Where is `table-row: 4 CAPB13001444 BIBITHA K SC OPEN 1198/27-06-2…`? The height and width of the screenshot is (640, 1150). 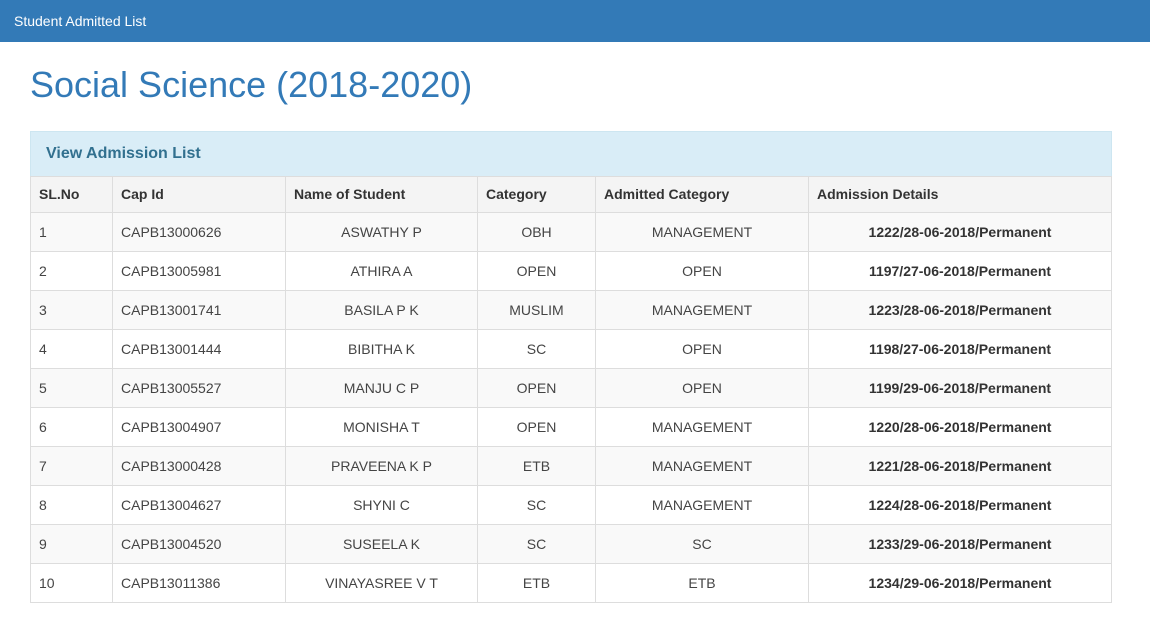 table-row: 4 CAPB13001444 BIBITHA K SC OPEN 1198/27-06-2… is located at coordinates (571, 349).